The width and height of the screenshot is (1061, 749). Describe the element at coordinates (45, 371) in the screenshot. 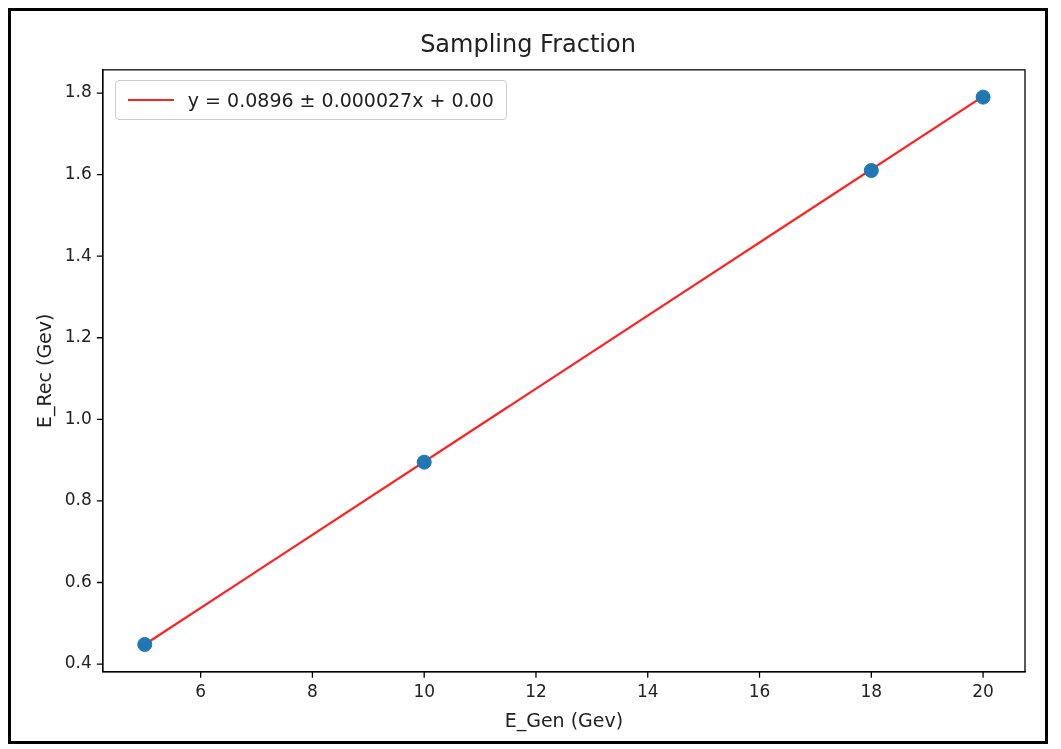

I see `y-axis-title: E_Rec (Gev)` at that location.